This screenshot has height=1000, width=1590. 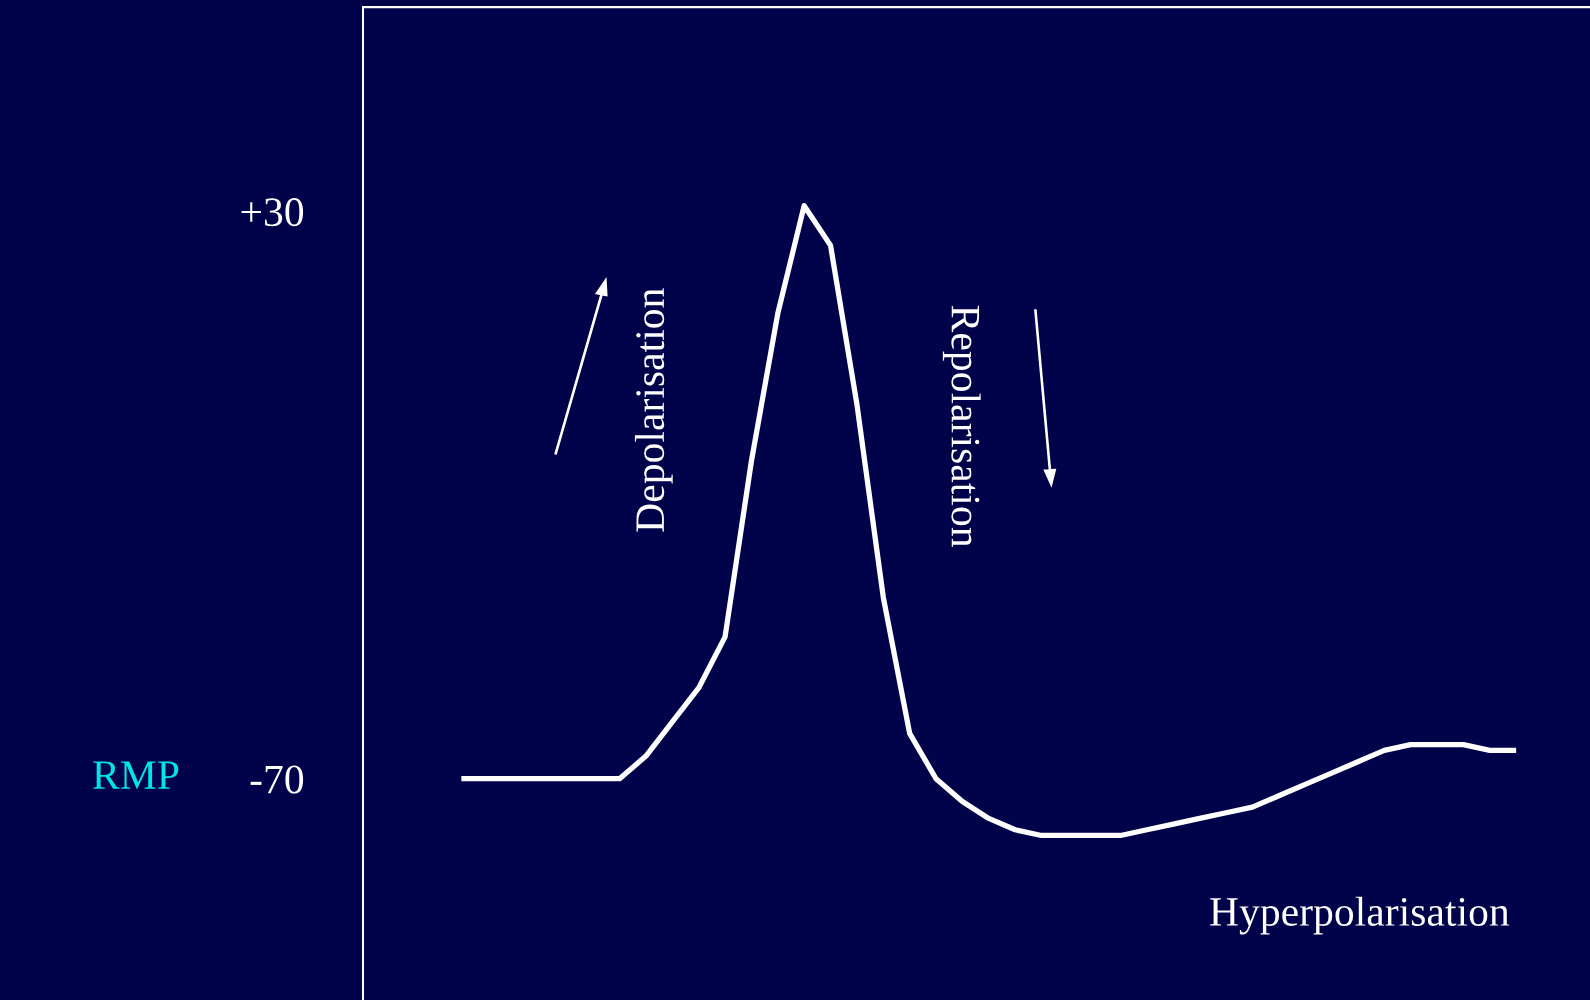 I want to click on y-tick-label: +30, so click(x=272, y=212).